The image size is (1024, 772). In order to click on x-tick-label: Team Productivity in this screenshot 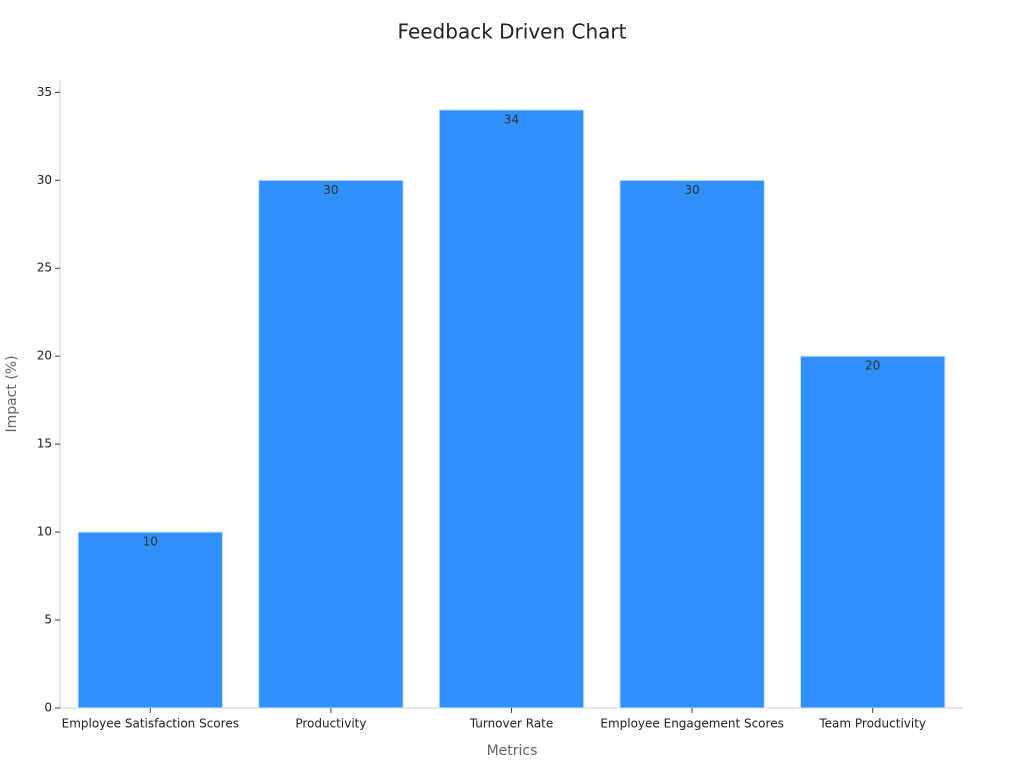, I will do `click(872, 724)`.